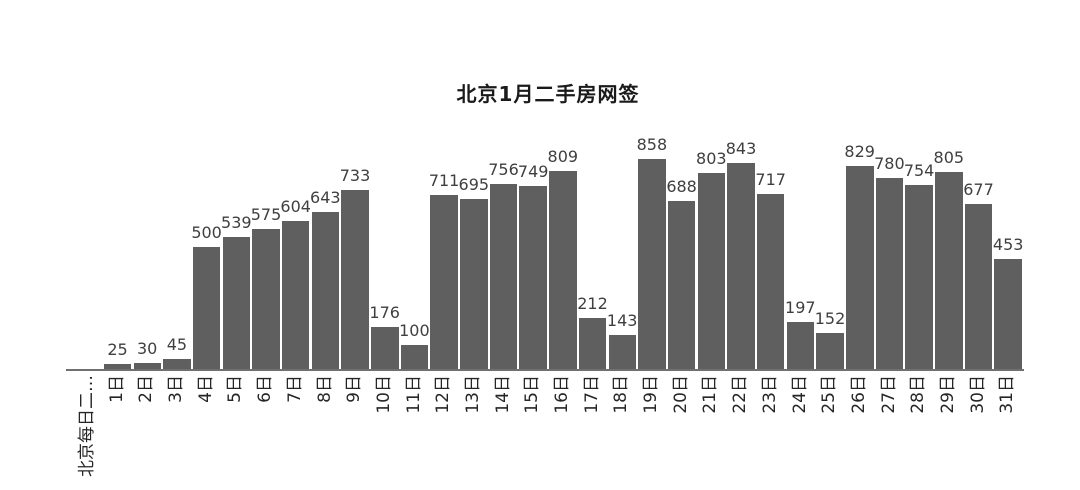  Describe the element at coordinates (444, 180) in the screenshot. I see `bar-value-label: 711` at that location.